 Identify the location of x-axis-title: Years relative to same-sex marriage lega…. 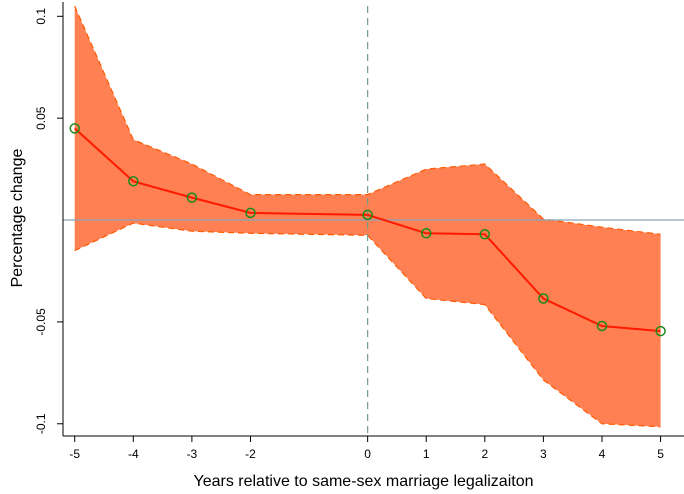
(363, 481).